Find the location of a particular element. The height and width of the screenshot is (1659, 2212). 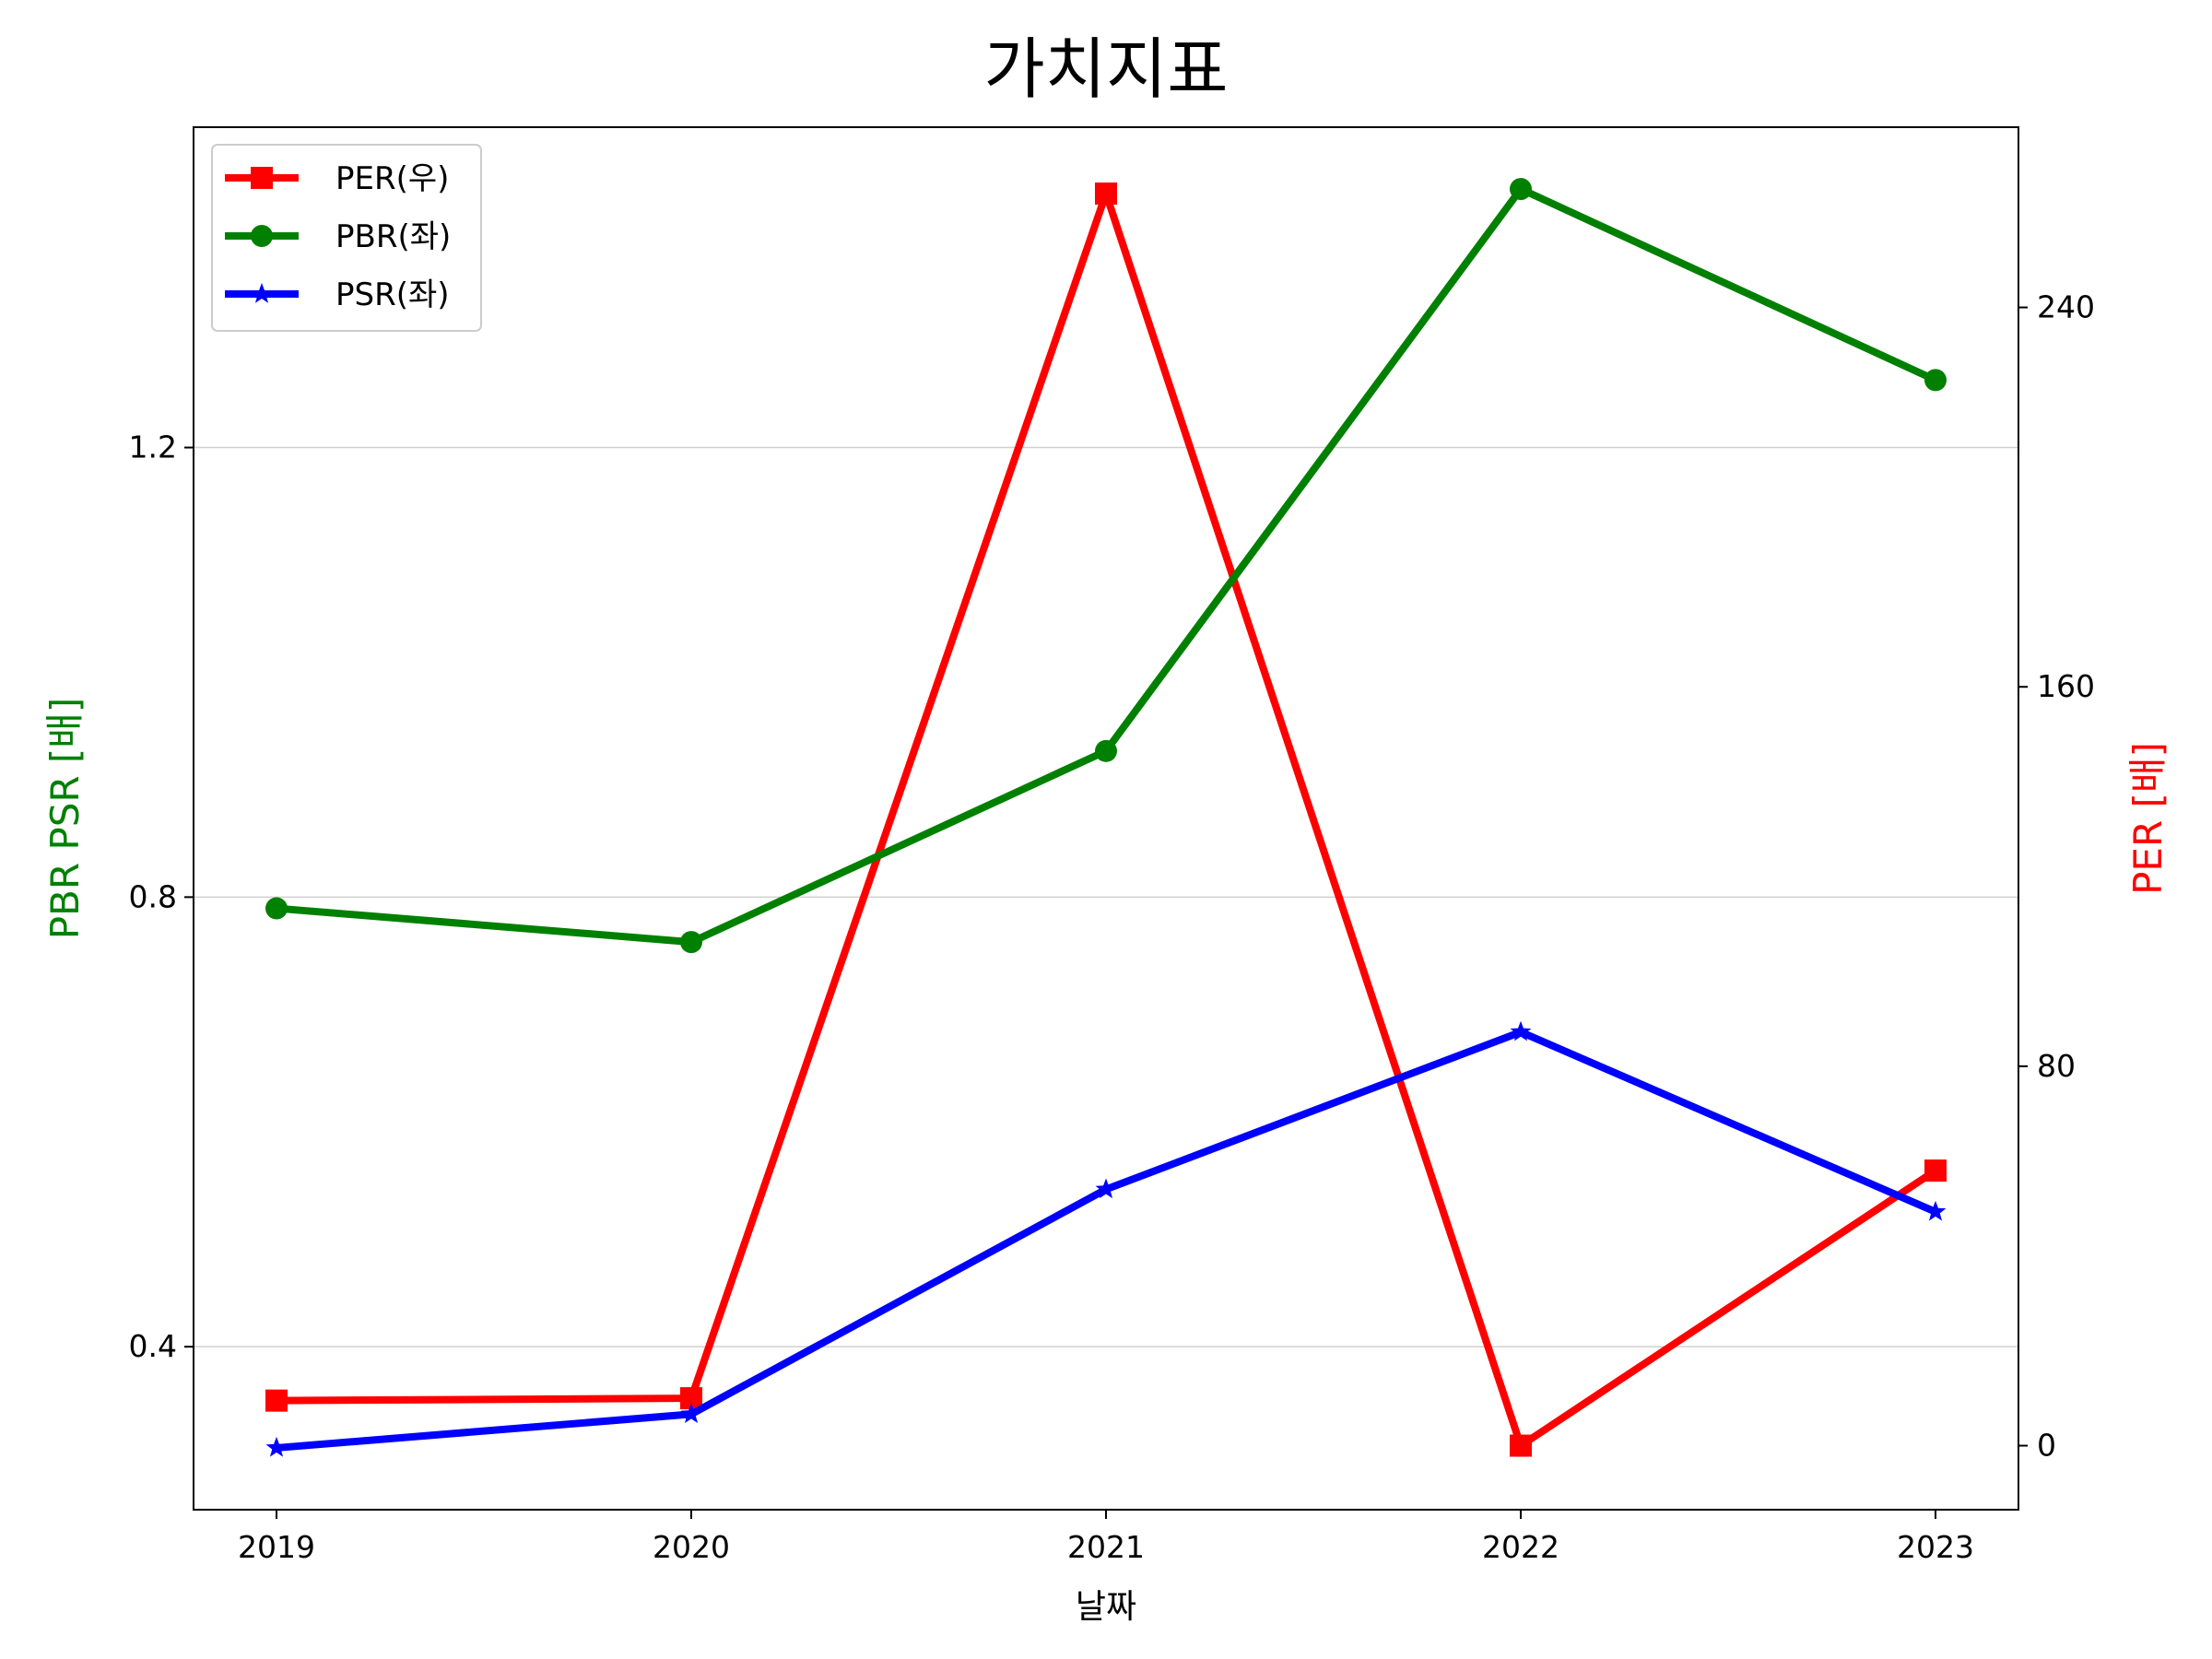

chart-title: 가치지표 is located at coordinates (1106, 69).